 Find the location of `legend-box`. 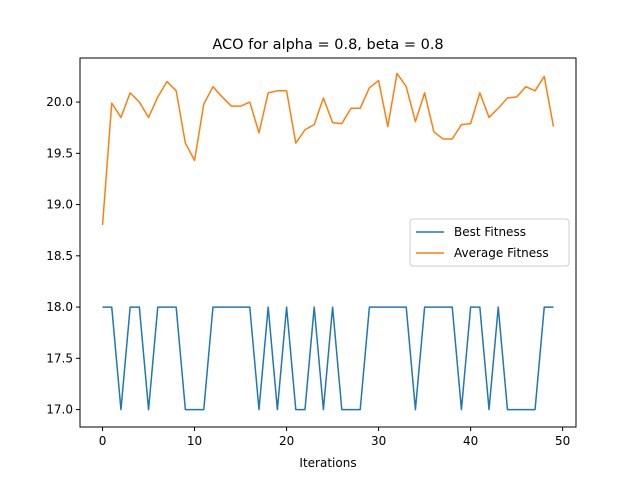

legend-box is located at coordinates (489, 242).